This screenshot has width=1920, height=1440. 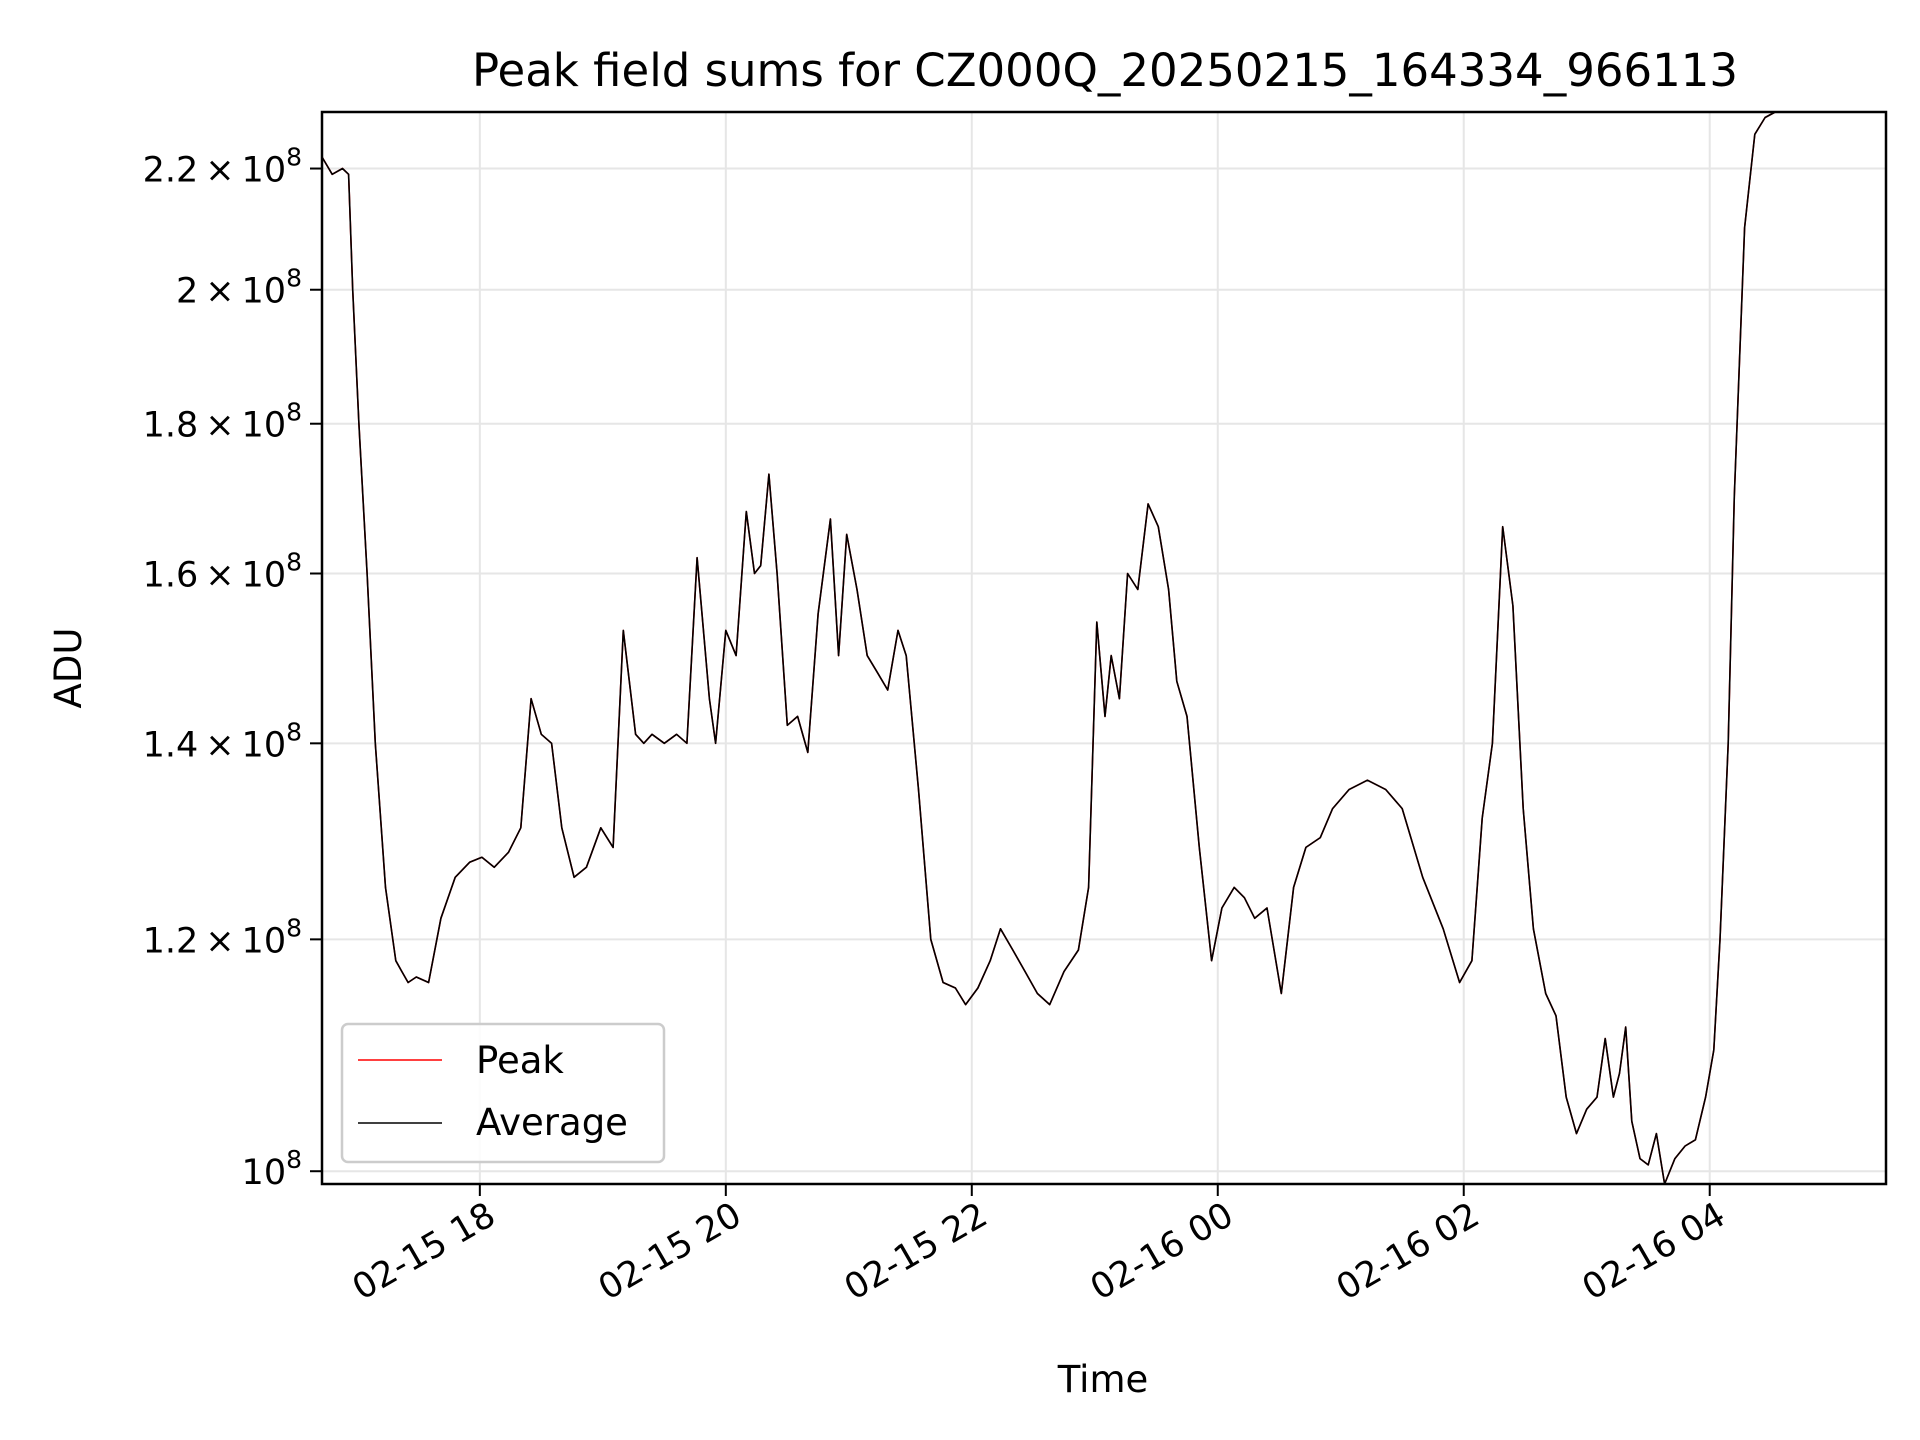 What do you see at coordinates (222, 167) in the screenshot?
I see `y-tick-label: 2.2 × 10⁸` at bounding box center [222, 167].